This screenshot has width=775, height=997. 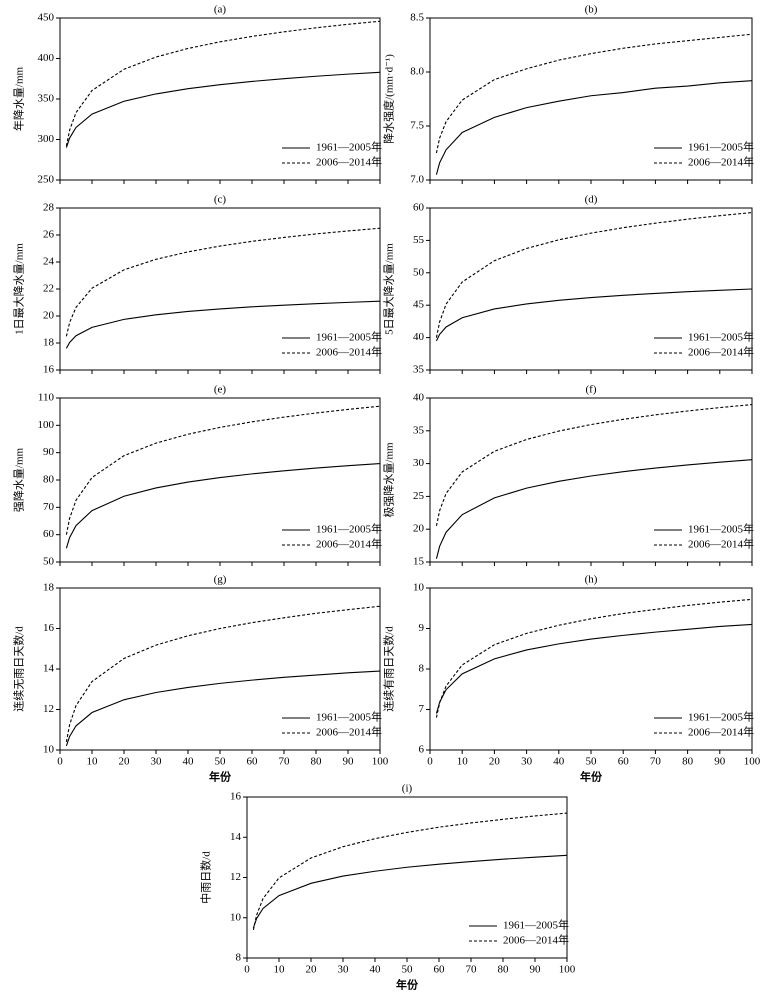 I want to click on y-axis-label: 5日最大降水量/mm, so click(x=389, y=289).